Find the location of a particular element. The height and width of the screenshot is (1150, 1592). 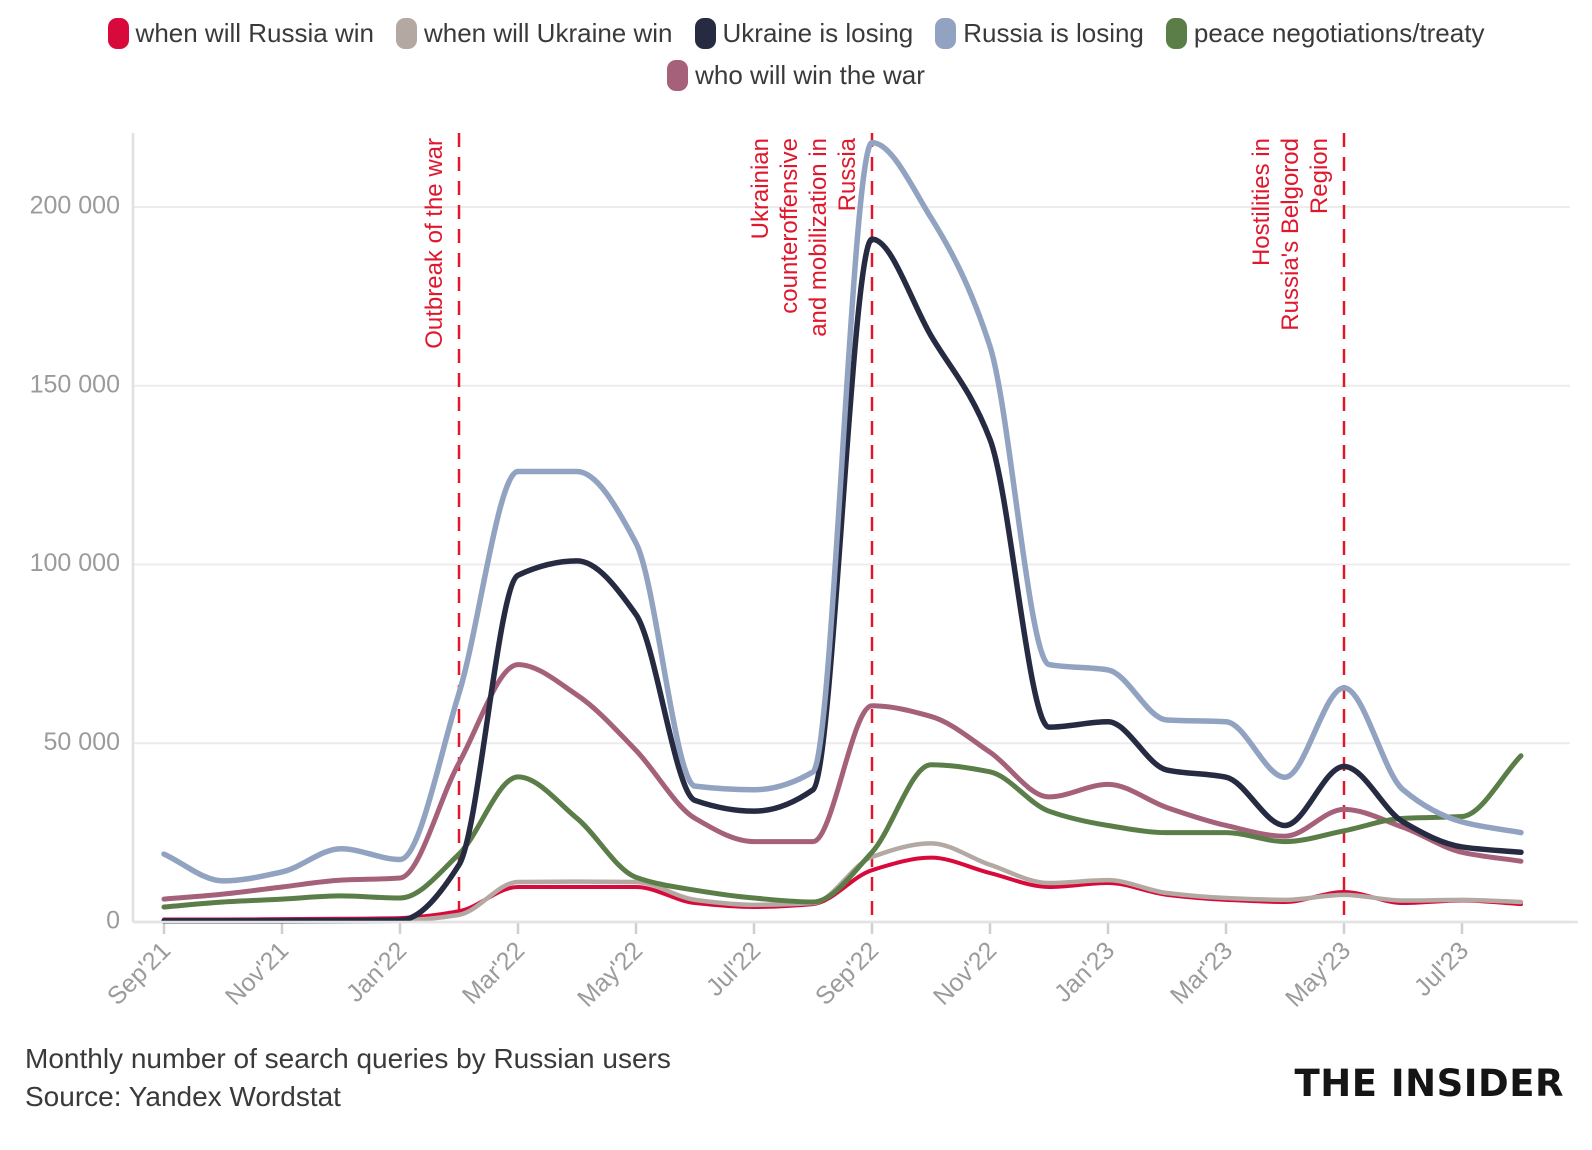

legend-item-4: peace negotiations/treaty is located at coordinates (1325, 33).